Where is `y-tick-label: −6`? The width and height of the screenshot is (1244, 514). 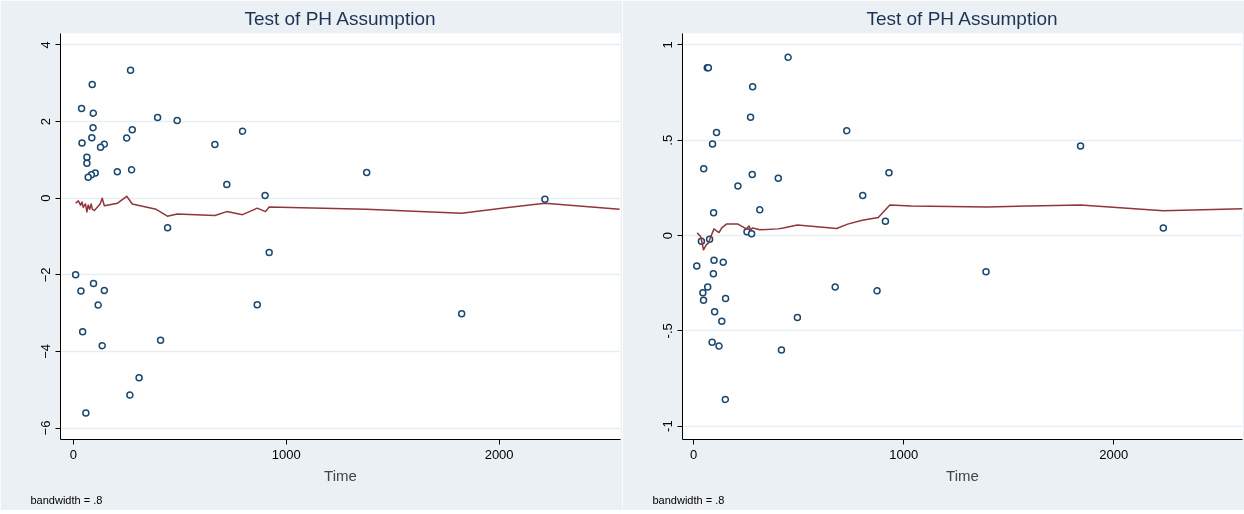 y-tick-label: −6 is located at coordinates (46, 428).